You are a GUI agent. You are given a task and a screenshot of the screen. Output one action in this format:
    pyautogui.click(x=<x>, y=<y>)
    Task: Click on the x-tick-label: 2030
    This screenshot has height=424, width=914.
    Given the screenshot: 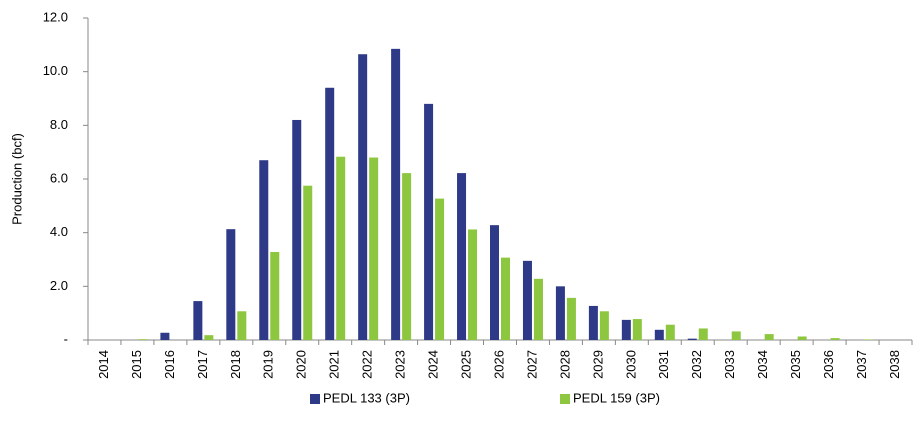 What is the action you would take?
    pyautogui.click(x=630, y=364)
    